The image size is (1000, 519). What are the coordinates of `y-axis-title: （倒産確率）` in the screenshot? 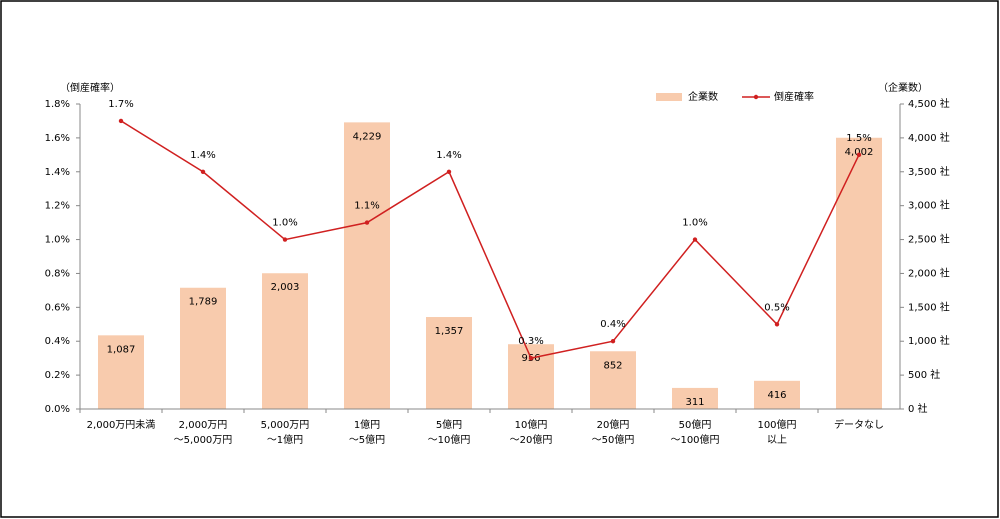 It's located at (90, 87).